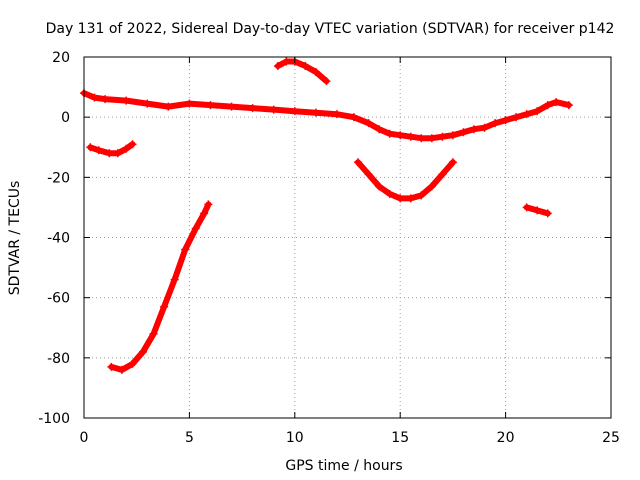 Image resolution: width=640 pixels, height=480 pixels. I want to click on y-tick-label: -20, so click(58, 178).